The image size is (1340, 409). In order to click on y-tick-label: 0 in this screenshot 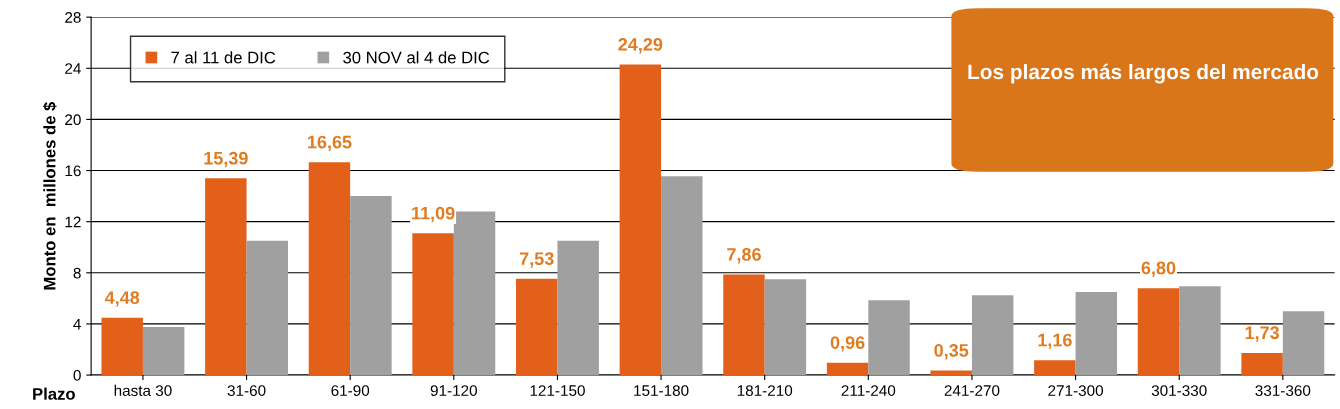, I will do `click(77, 375)`.